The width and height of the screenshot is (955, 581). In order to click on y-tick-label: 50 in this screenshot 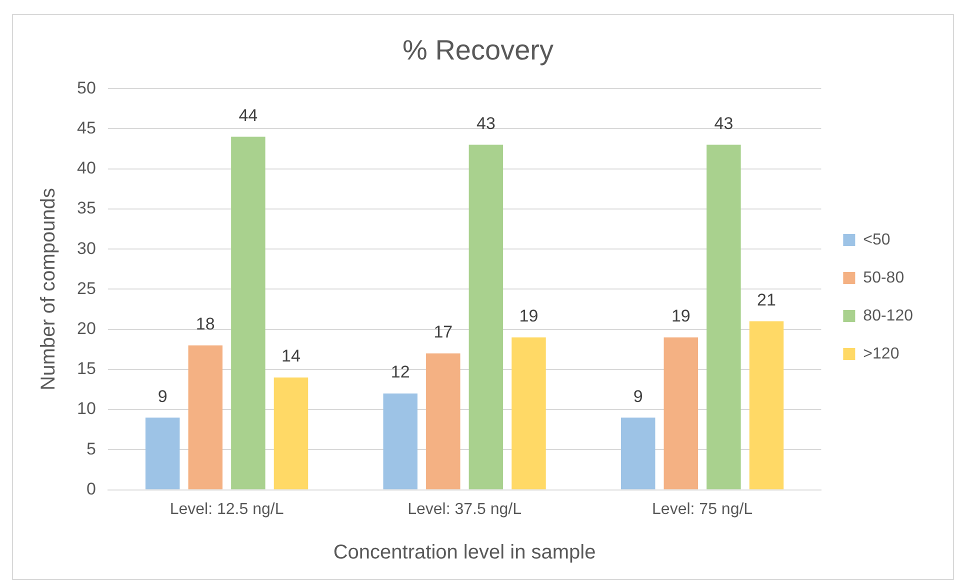, I will do `click(86, 88)`.